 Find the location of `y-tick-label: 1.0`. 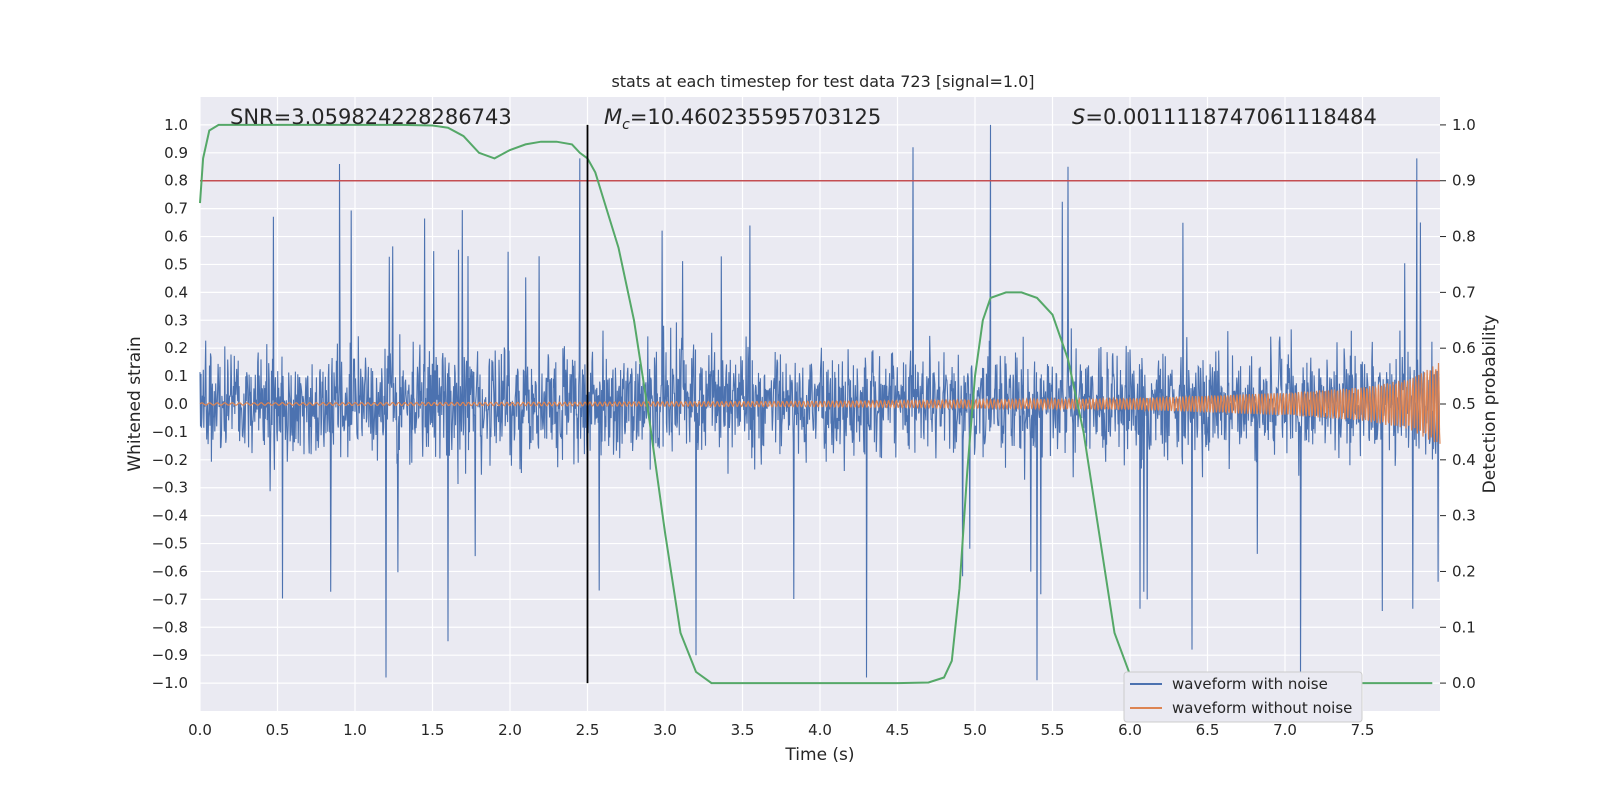

y-tick-label: 1.0 is located at coordinates (176, 125).